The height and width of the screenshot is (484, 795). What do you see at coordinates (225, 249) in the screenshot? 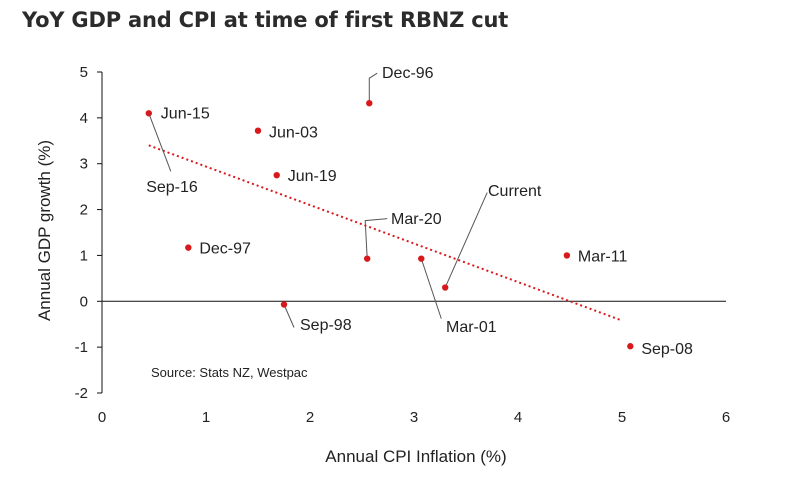
I see `point-label: Dec-97` at bounding box center [225, 249].